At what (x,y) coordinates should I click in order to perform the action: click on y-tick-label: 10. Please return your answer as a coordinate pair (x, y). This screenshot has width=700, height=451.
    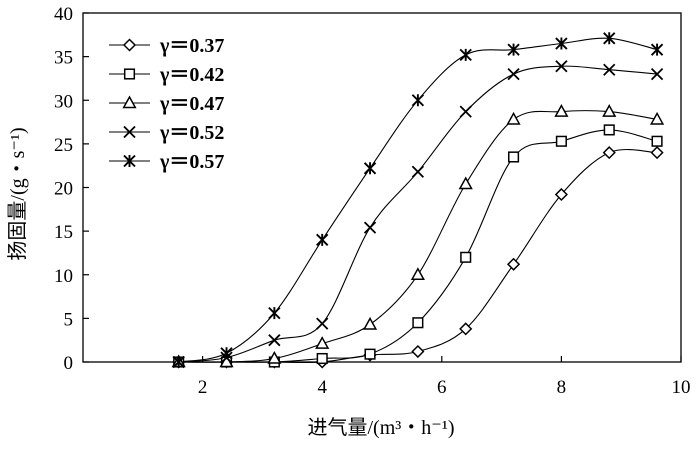
    Looking at the image, I should click on (63, 276).